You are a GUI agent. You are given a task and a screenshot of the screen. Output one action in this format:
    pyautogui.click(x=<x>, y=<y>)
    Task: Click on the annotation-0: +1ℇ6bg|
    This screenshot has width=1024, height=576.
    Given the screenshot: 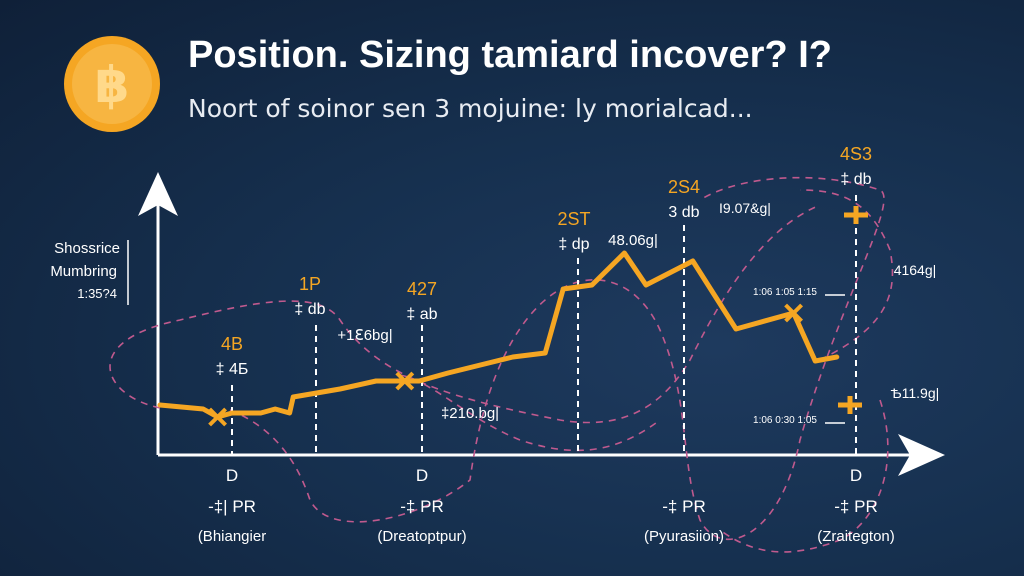 What is the action you would take?
    pyautogui.click(x=364, y=335)
    